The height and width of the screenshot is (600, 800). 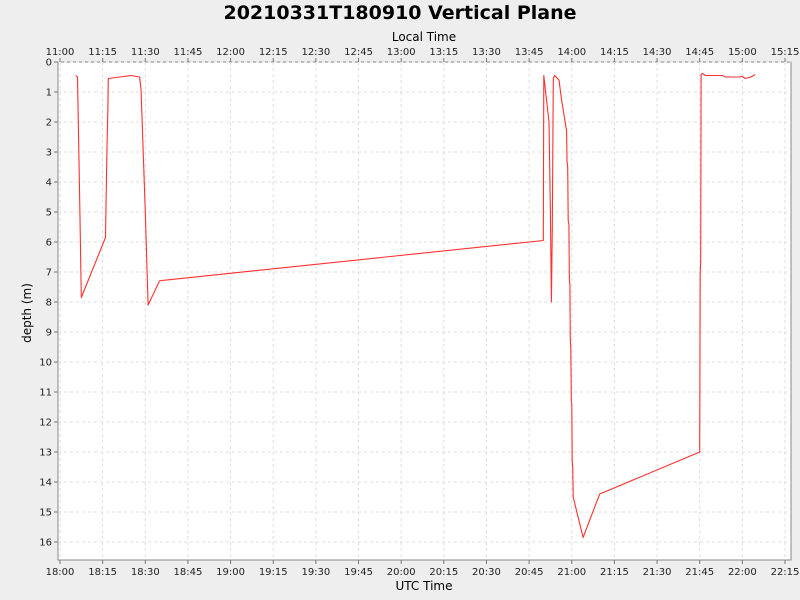 I want to click on x-tick-label-local: 13:15, so click(x=443, y=52).